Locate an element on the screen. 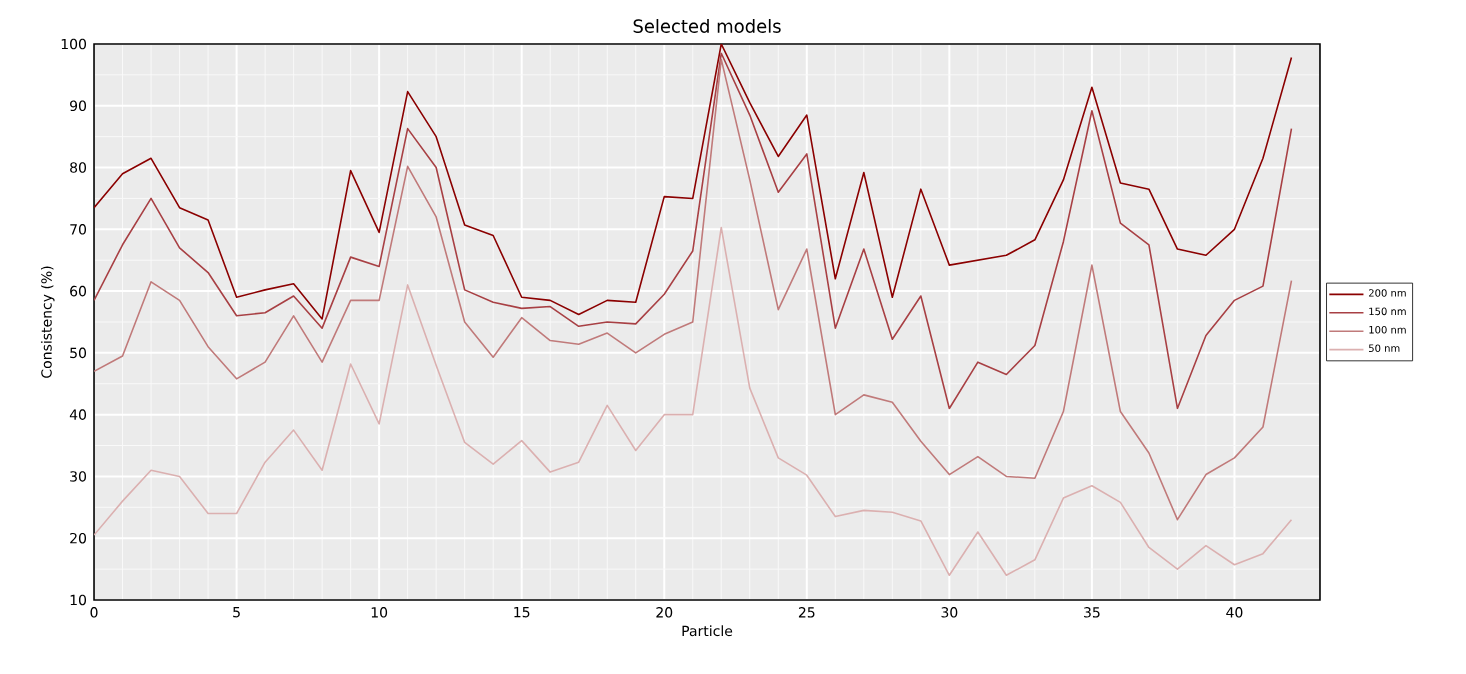 The image size is (1466, 674). chart-title: Selected models is located at coordinates (707, 26).